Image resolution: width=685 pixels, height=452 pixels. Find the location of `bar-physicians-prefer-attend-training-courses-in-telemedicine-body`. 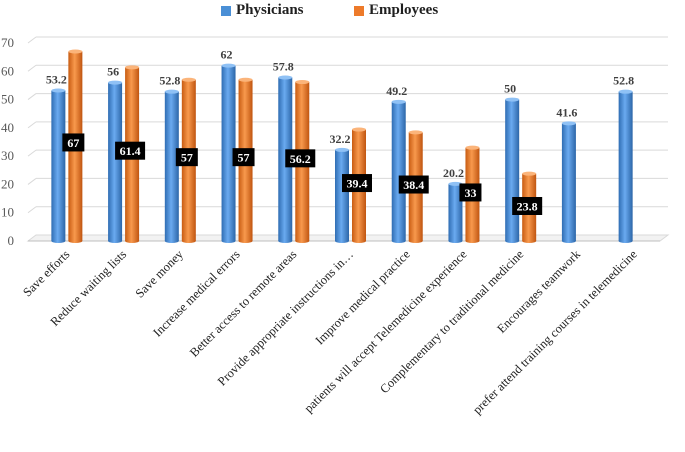

bar-physicians-prefer-attend-training-courses-in-telemedicine-body is located at coordinates (625, 166).